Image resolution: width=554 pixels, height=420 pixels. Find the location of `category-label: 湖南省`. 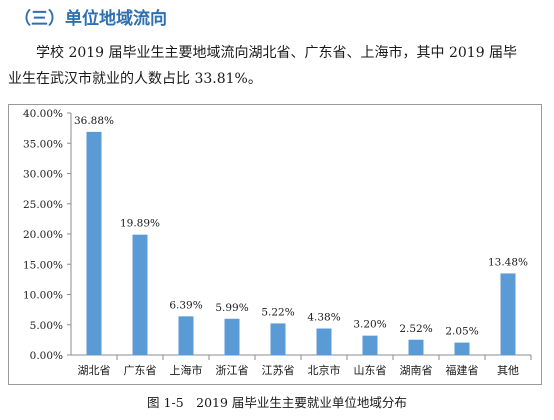

category-label: 湖南省 is located at coordinates (416, 370).